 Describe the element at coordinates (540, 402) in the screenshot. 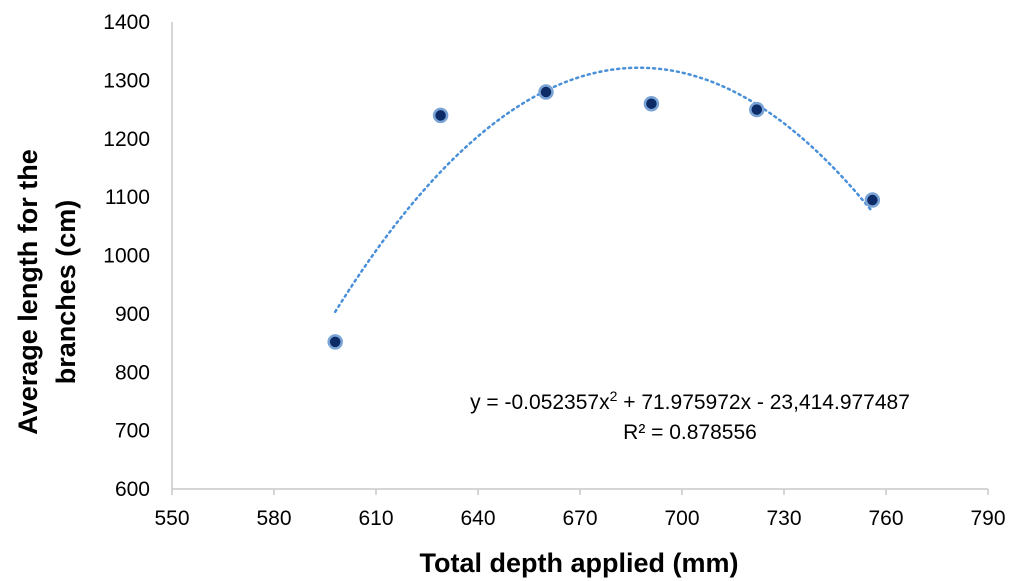

I see `equation-prefix: y = -0.052357x` at that location.